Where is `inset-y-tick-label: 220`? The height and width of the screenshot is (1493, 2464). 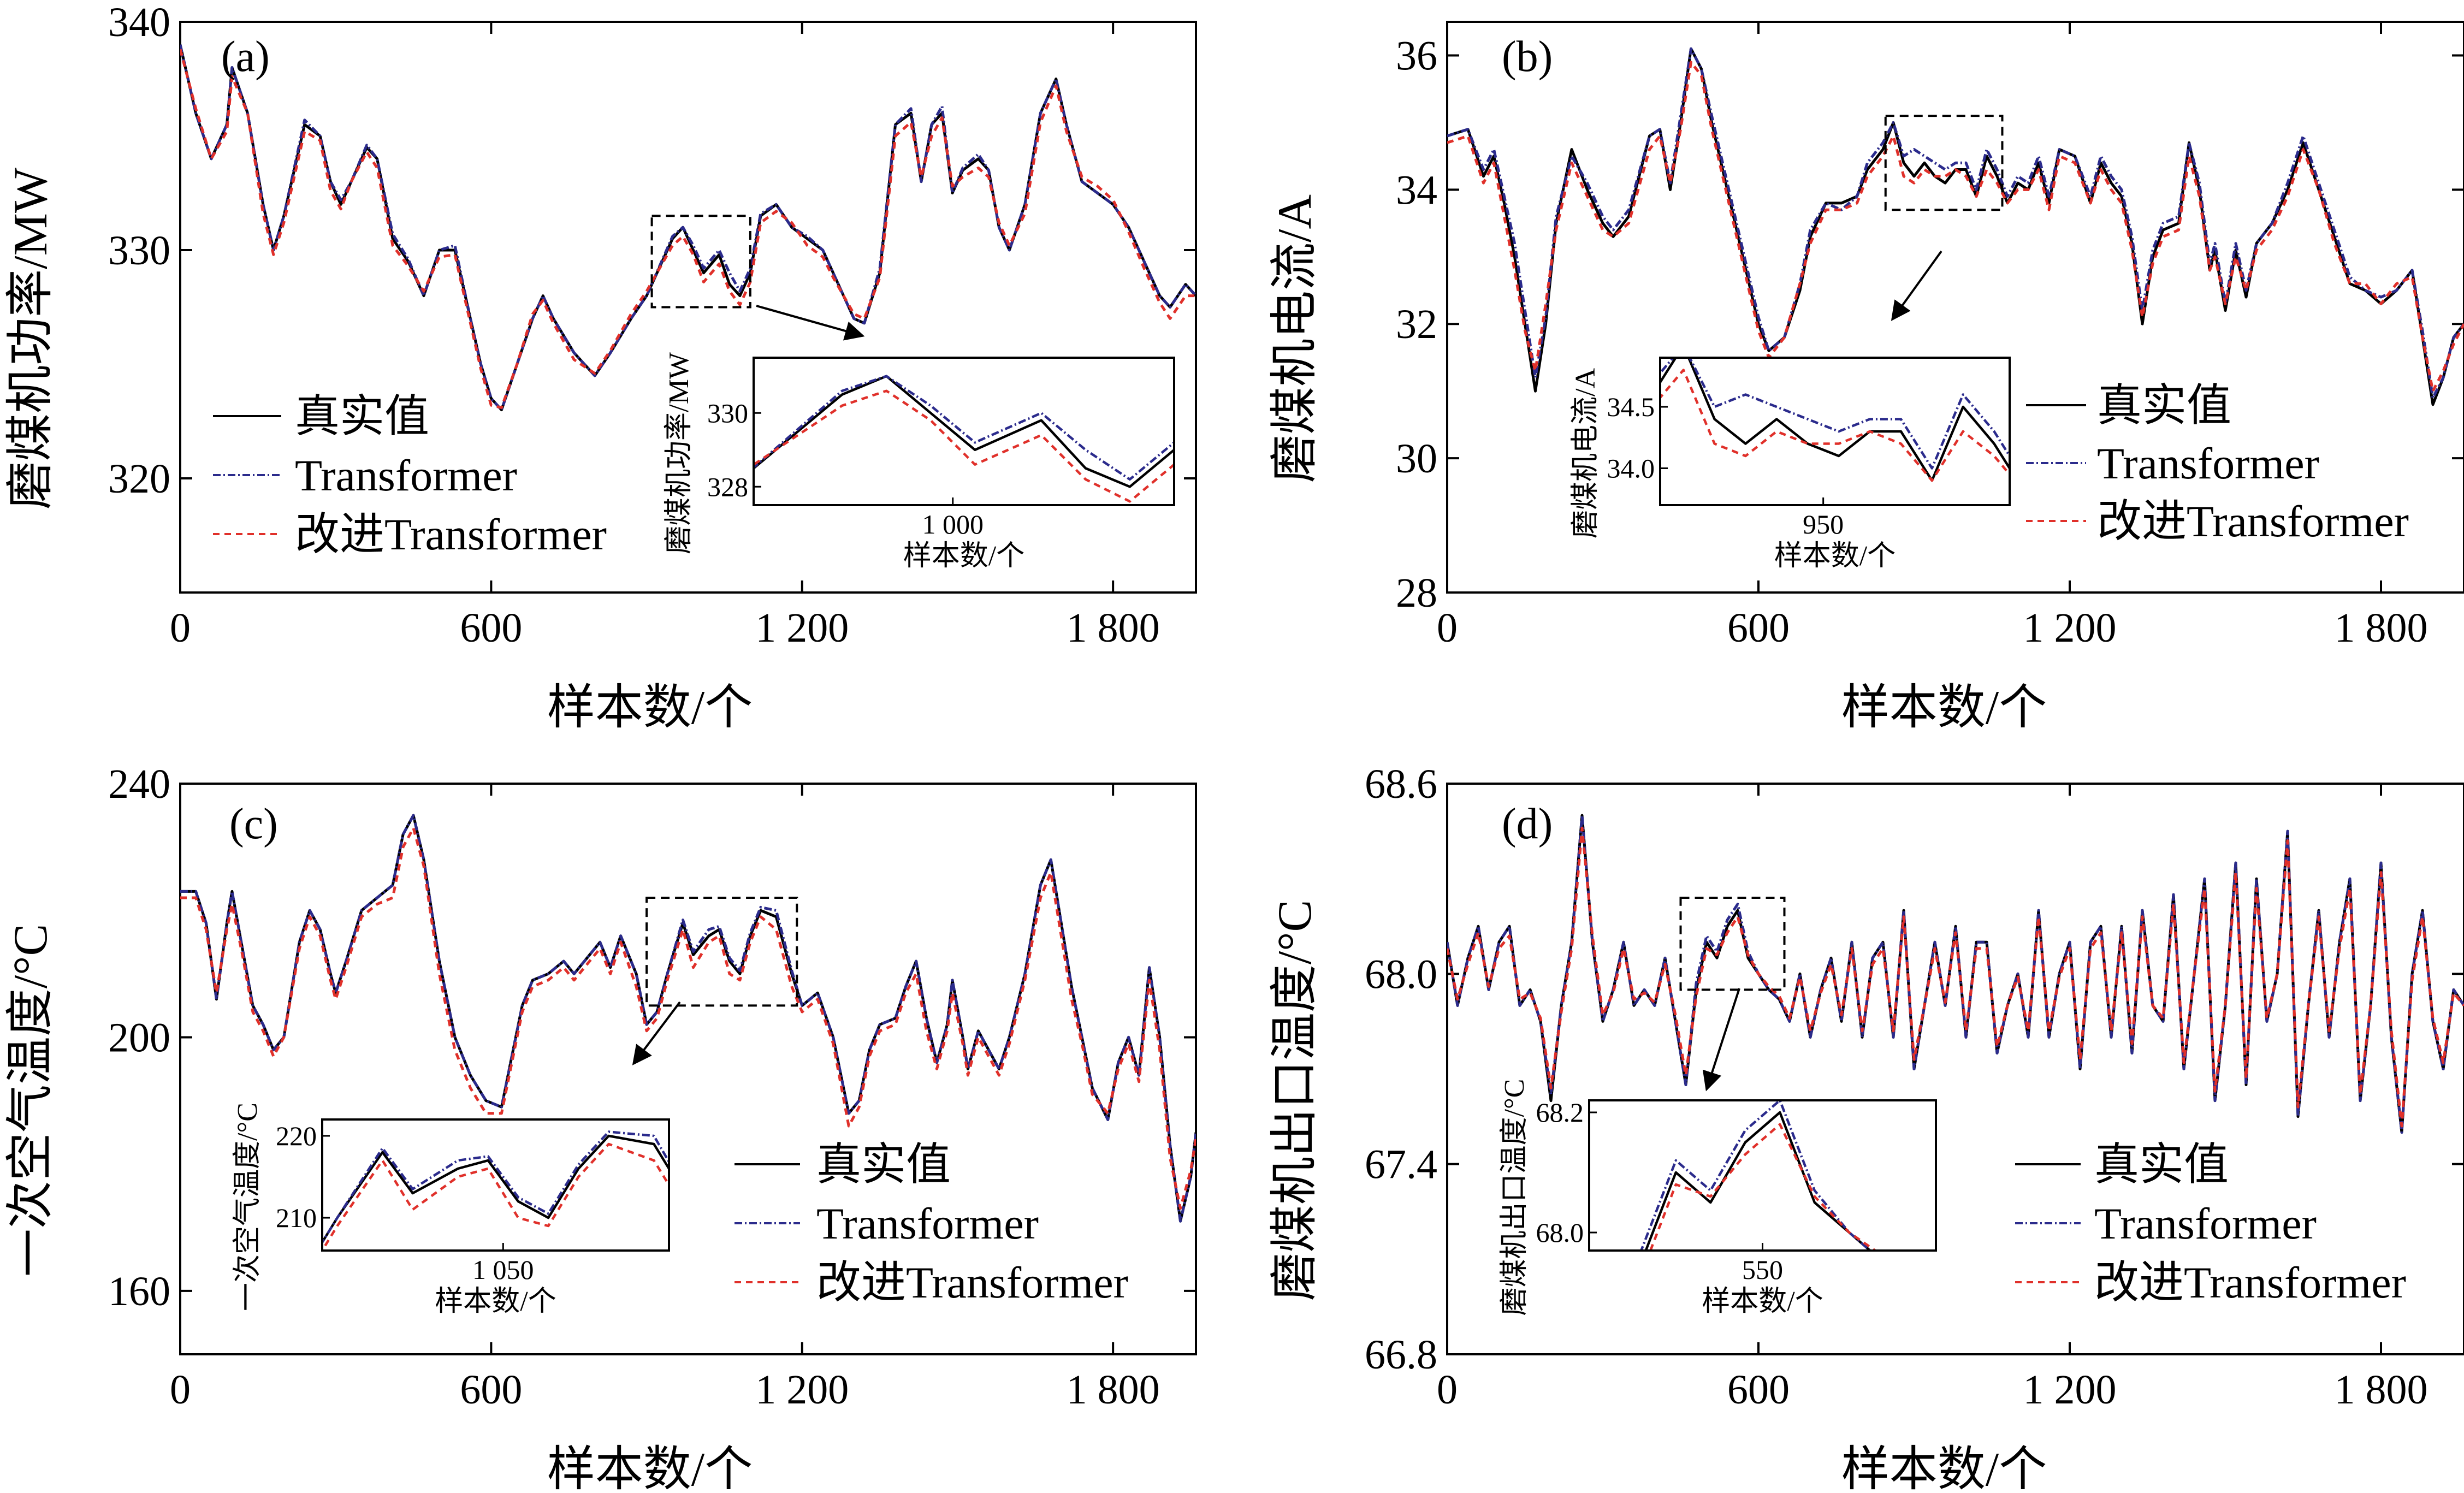
inset-y-tick-label: 220 is located at coordinates (296, 1136).